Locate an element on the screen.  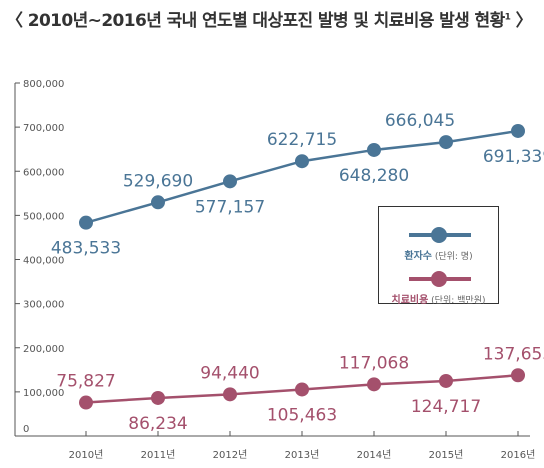
legend-cost-label: 치료비용 (단위: 백만원) is located at coordinates (438, 300).